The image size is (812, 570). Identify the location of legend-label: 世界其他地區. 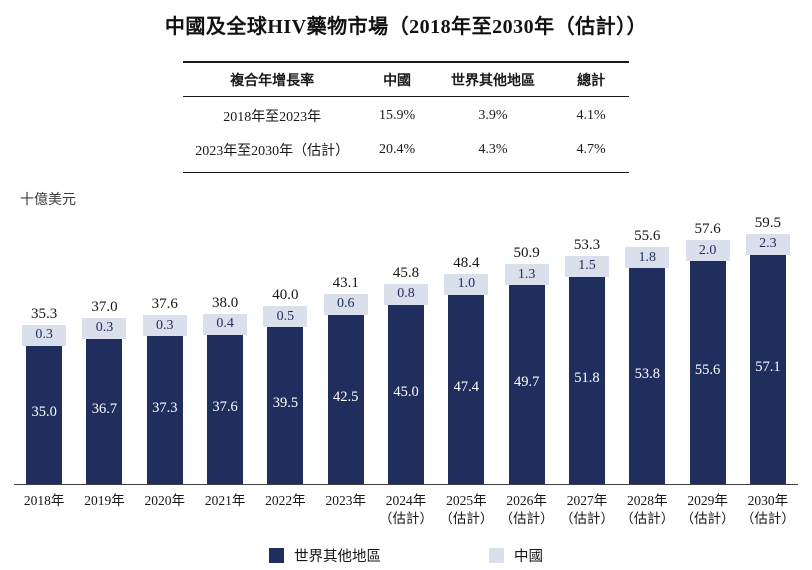
(337, 557).